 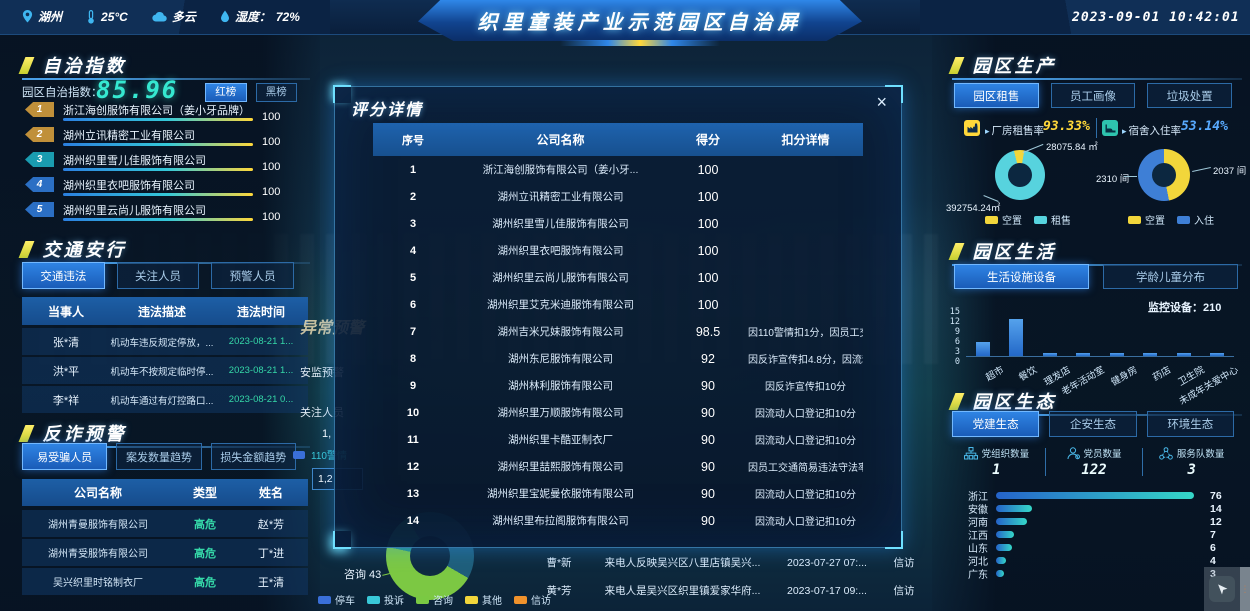 I want to click on legend-item: 空置, so click(x=1003, y=219).